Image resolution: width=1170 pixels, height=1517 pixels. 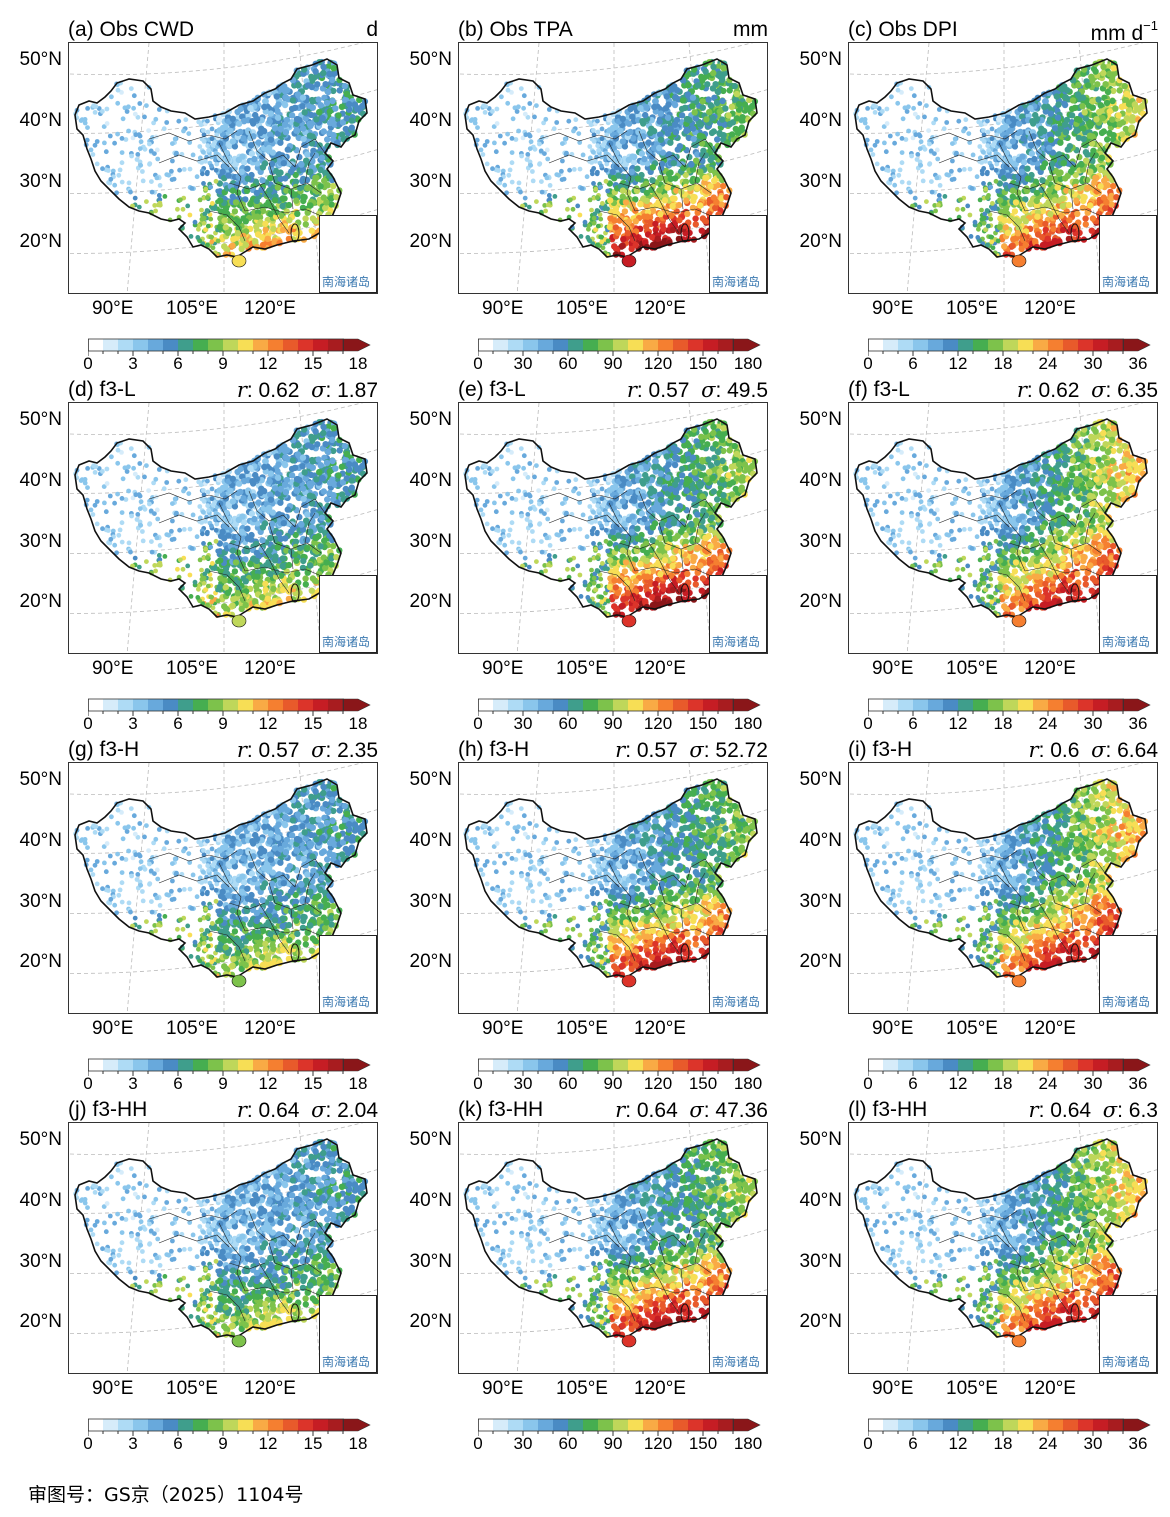 What do you see at coordinates (972, 308) in the screenshot?
I see `lon-tick-label: 105°E` at bounding box center [972, 308].